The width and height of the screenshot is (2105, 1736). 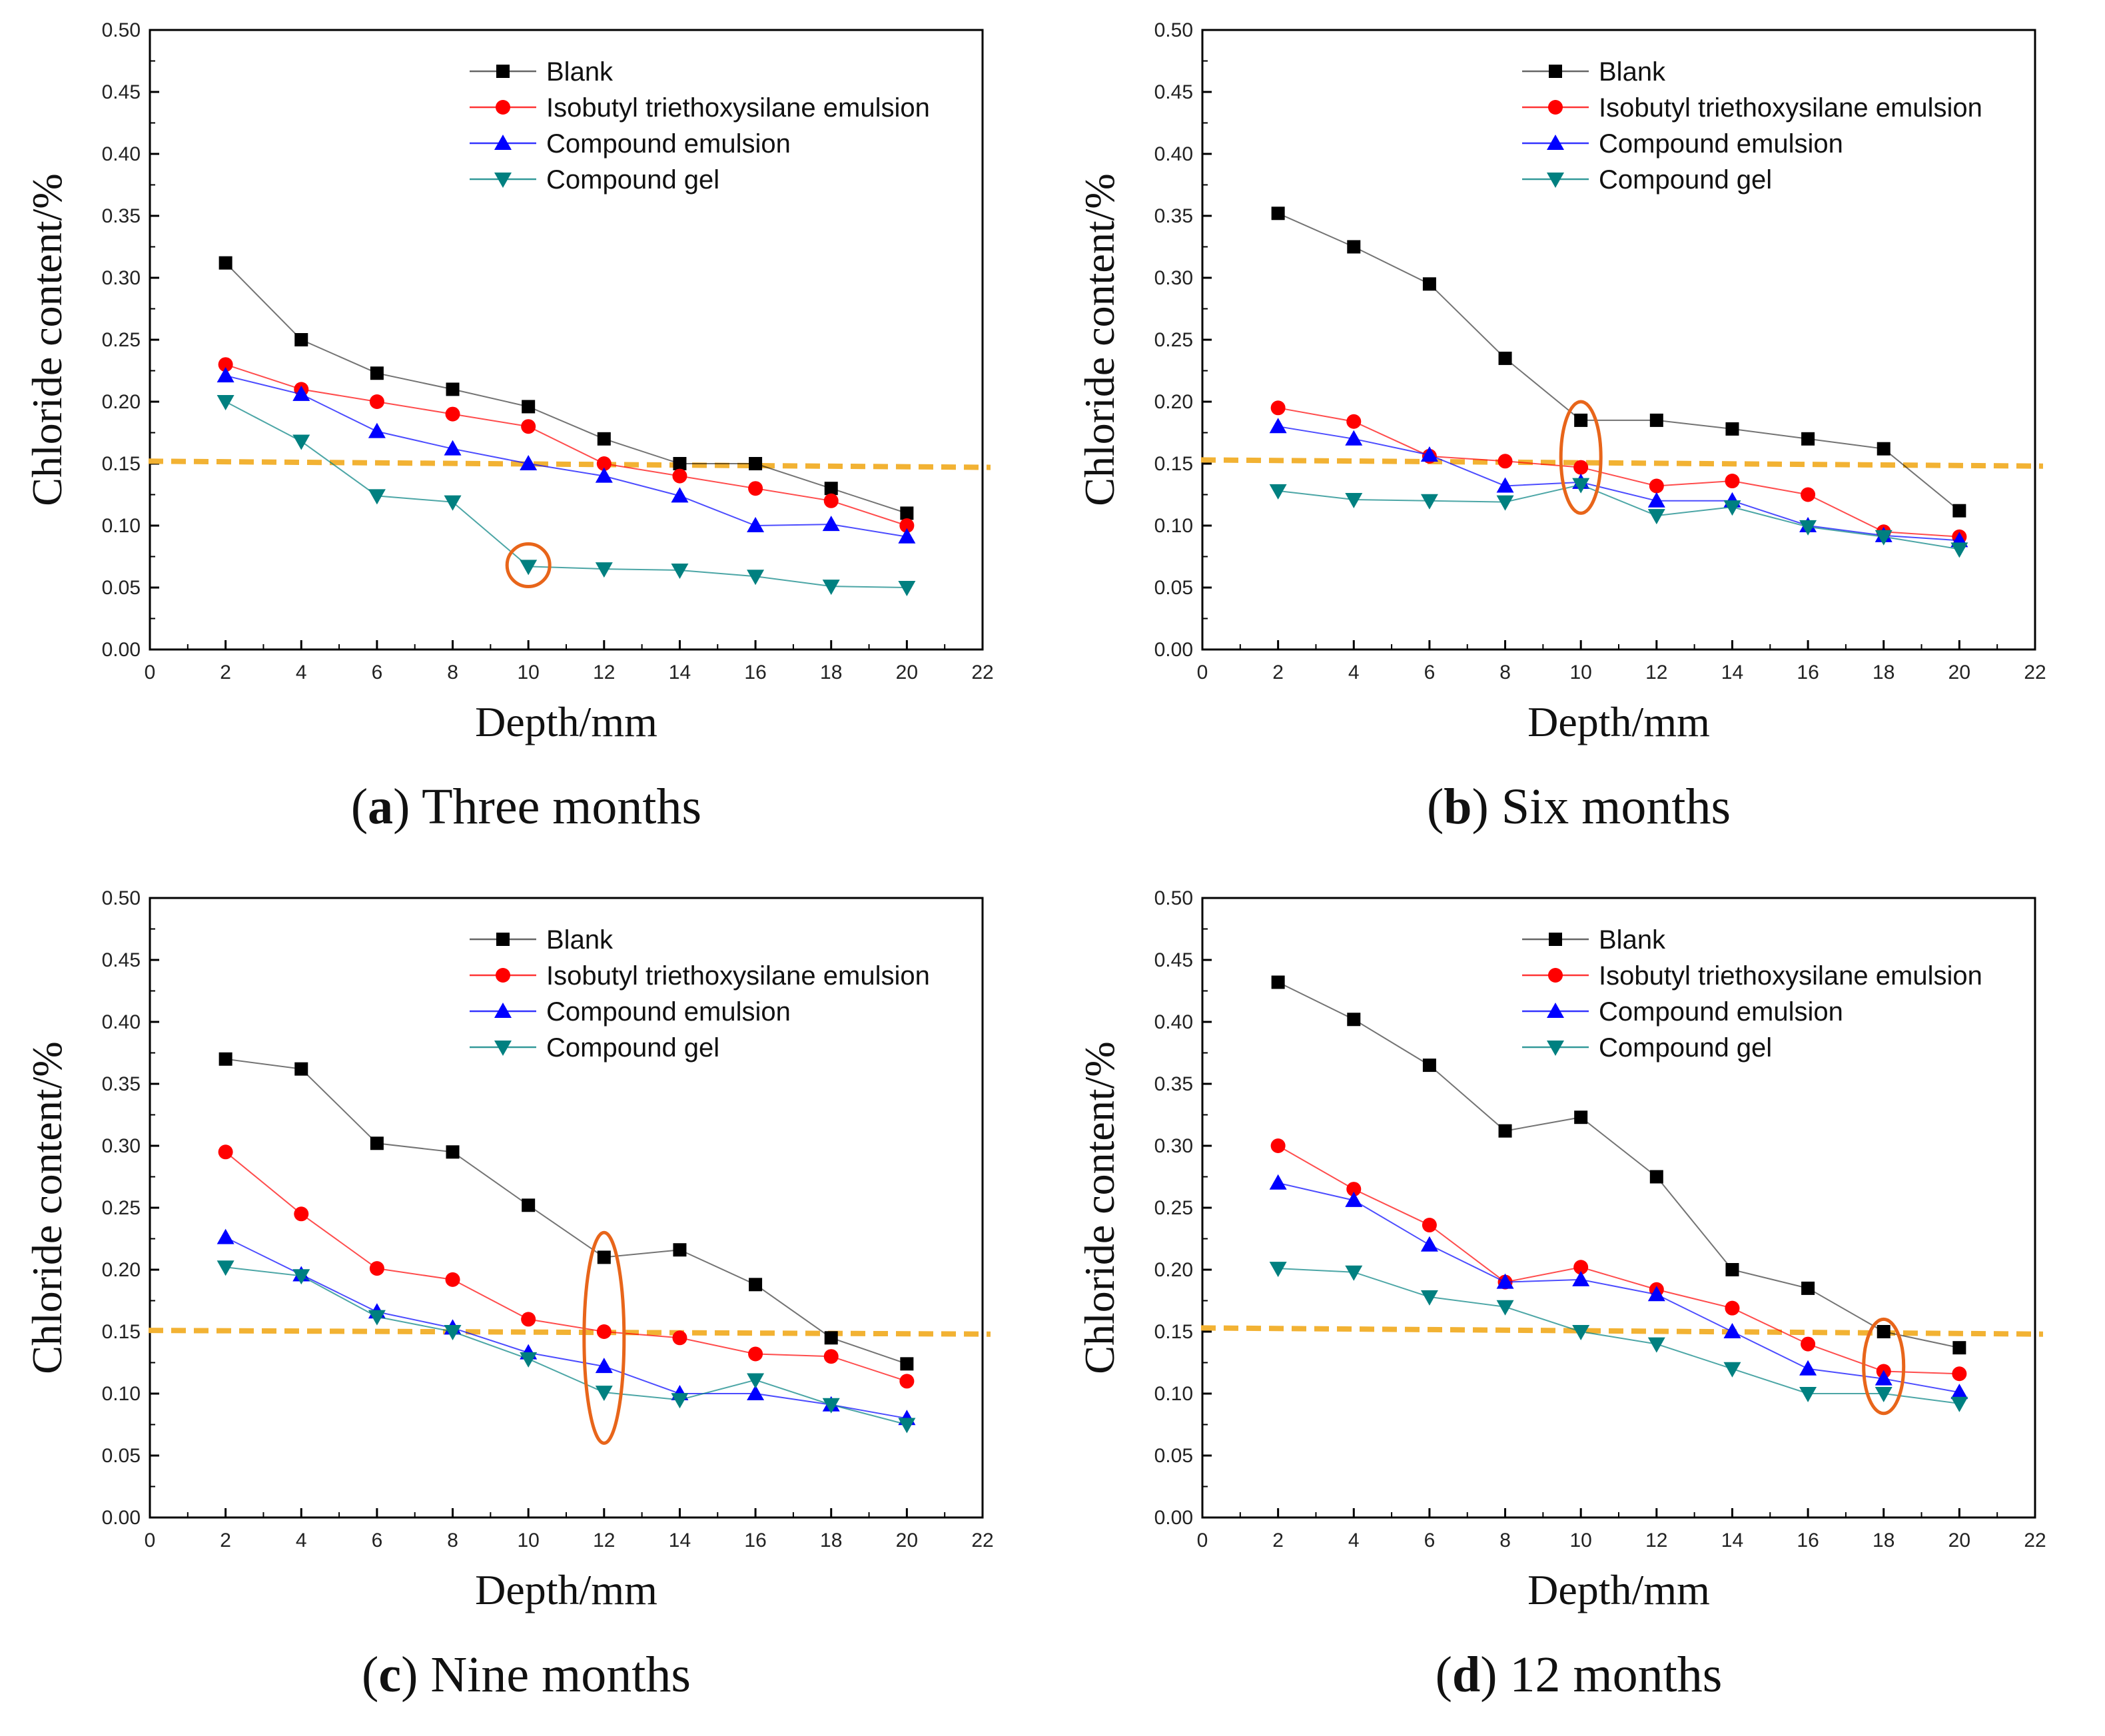 I want to click on plot-frame, so click(x=566, y=1208).